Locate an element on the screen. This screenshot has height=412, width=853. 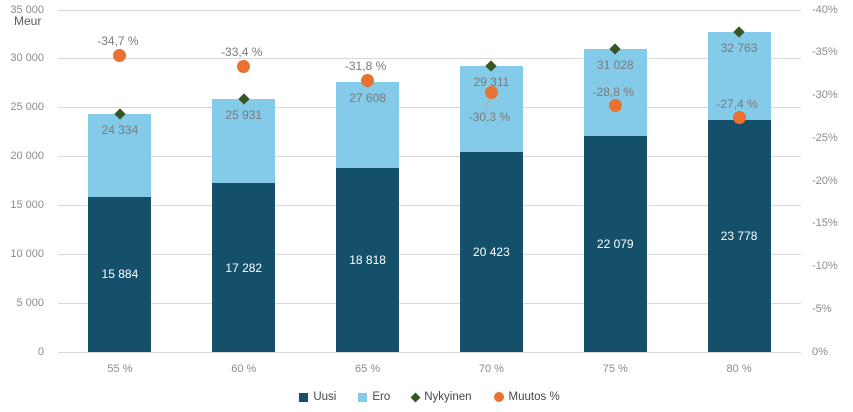
uusi-color-swatch is located at coordinates (304, 397).